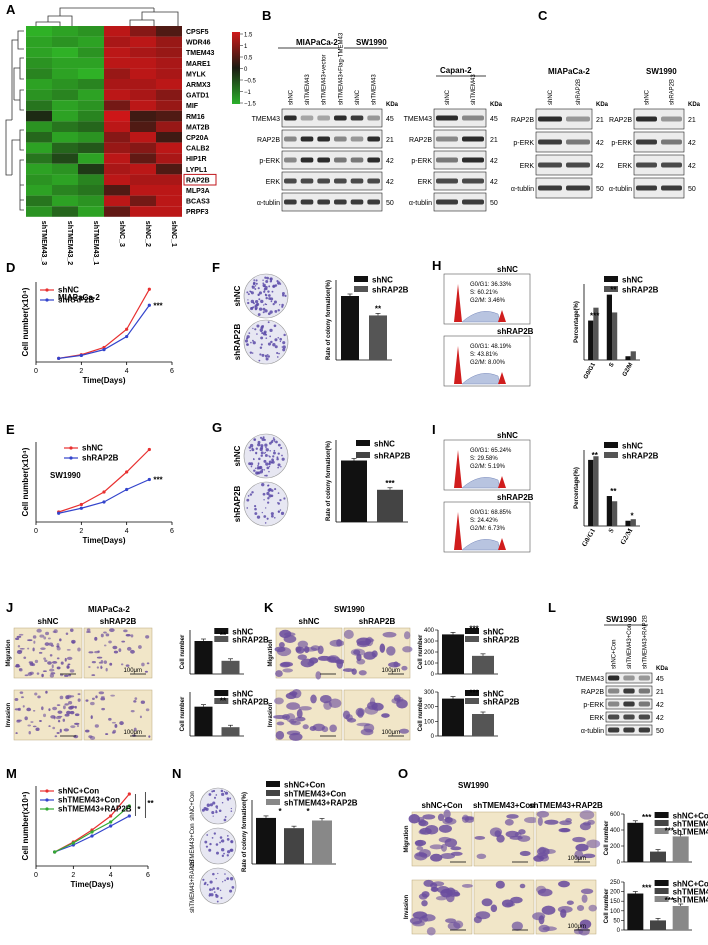 This screenshot has width=708, height=945. I want to click on lane-label: shTMEM43, so click(474, 89).